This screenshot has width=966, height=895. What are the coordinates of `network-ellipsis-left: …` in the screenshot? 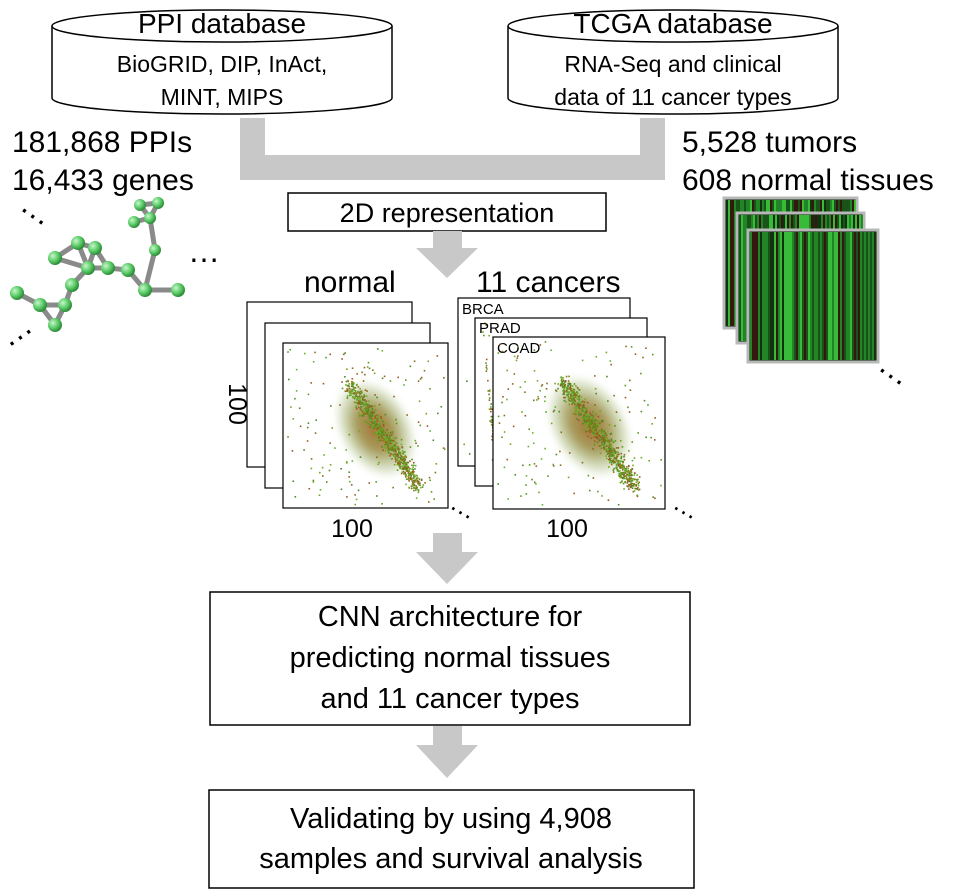 It's located at (19, 330).